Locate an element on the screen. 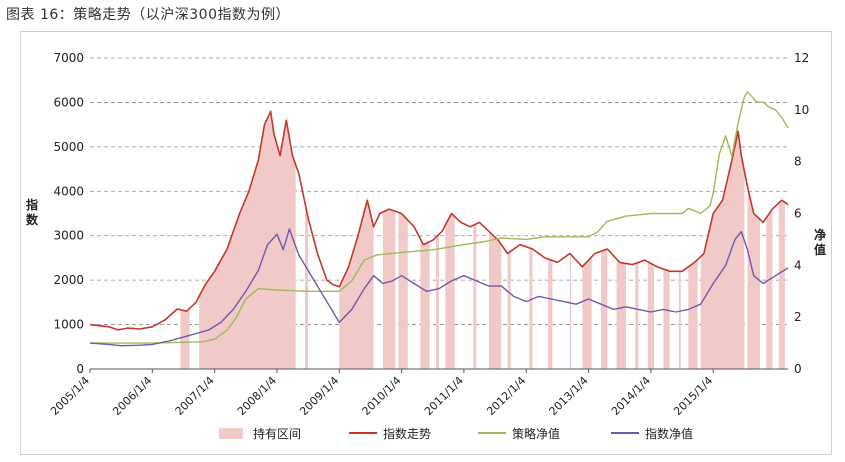 The image size is (845, 462). y-tick-label: 7000 is located at coordinates (68, 58).